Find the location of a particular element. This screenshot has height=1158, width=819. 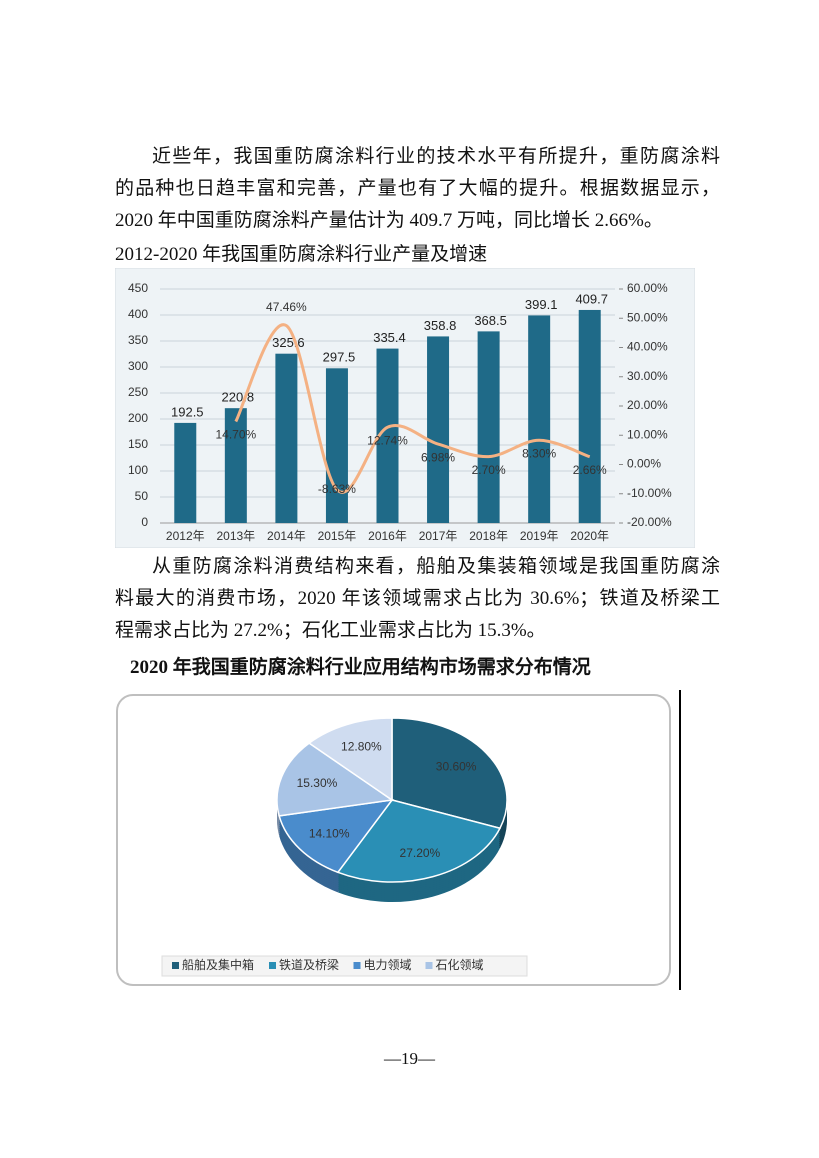

bar-label: 325.6 is located at coordinates (288, 342).